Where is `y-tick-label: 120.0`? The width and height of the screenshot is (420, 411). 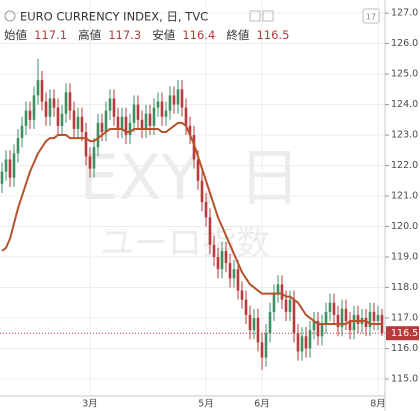
y-tick-label: 120.0 is located at coordinates (404, 226).